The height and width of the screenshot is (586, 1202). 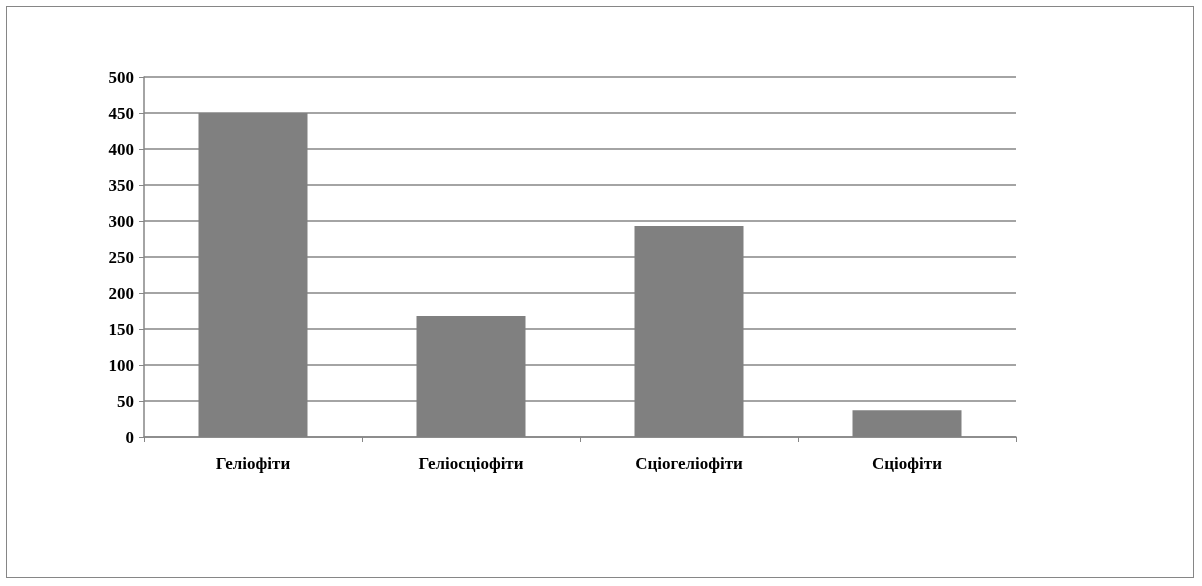 What do you see at coordinates (121, 257) in the screenshot?
I see `y-tick-label: 250` at bounding box center [121, 257].